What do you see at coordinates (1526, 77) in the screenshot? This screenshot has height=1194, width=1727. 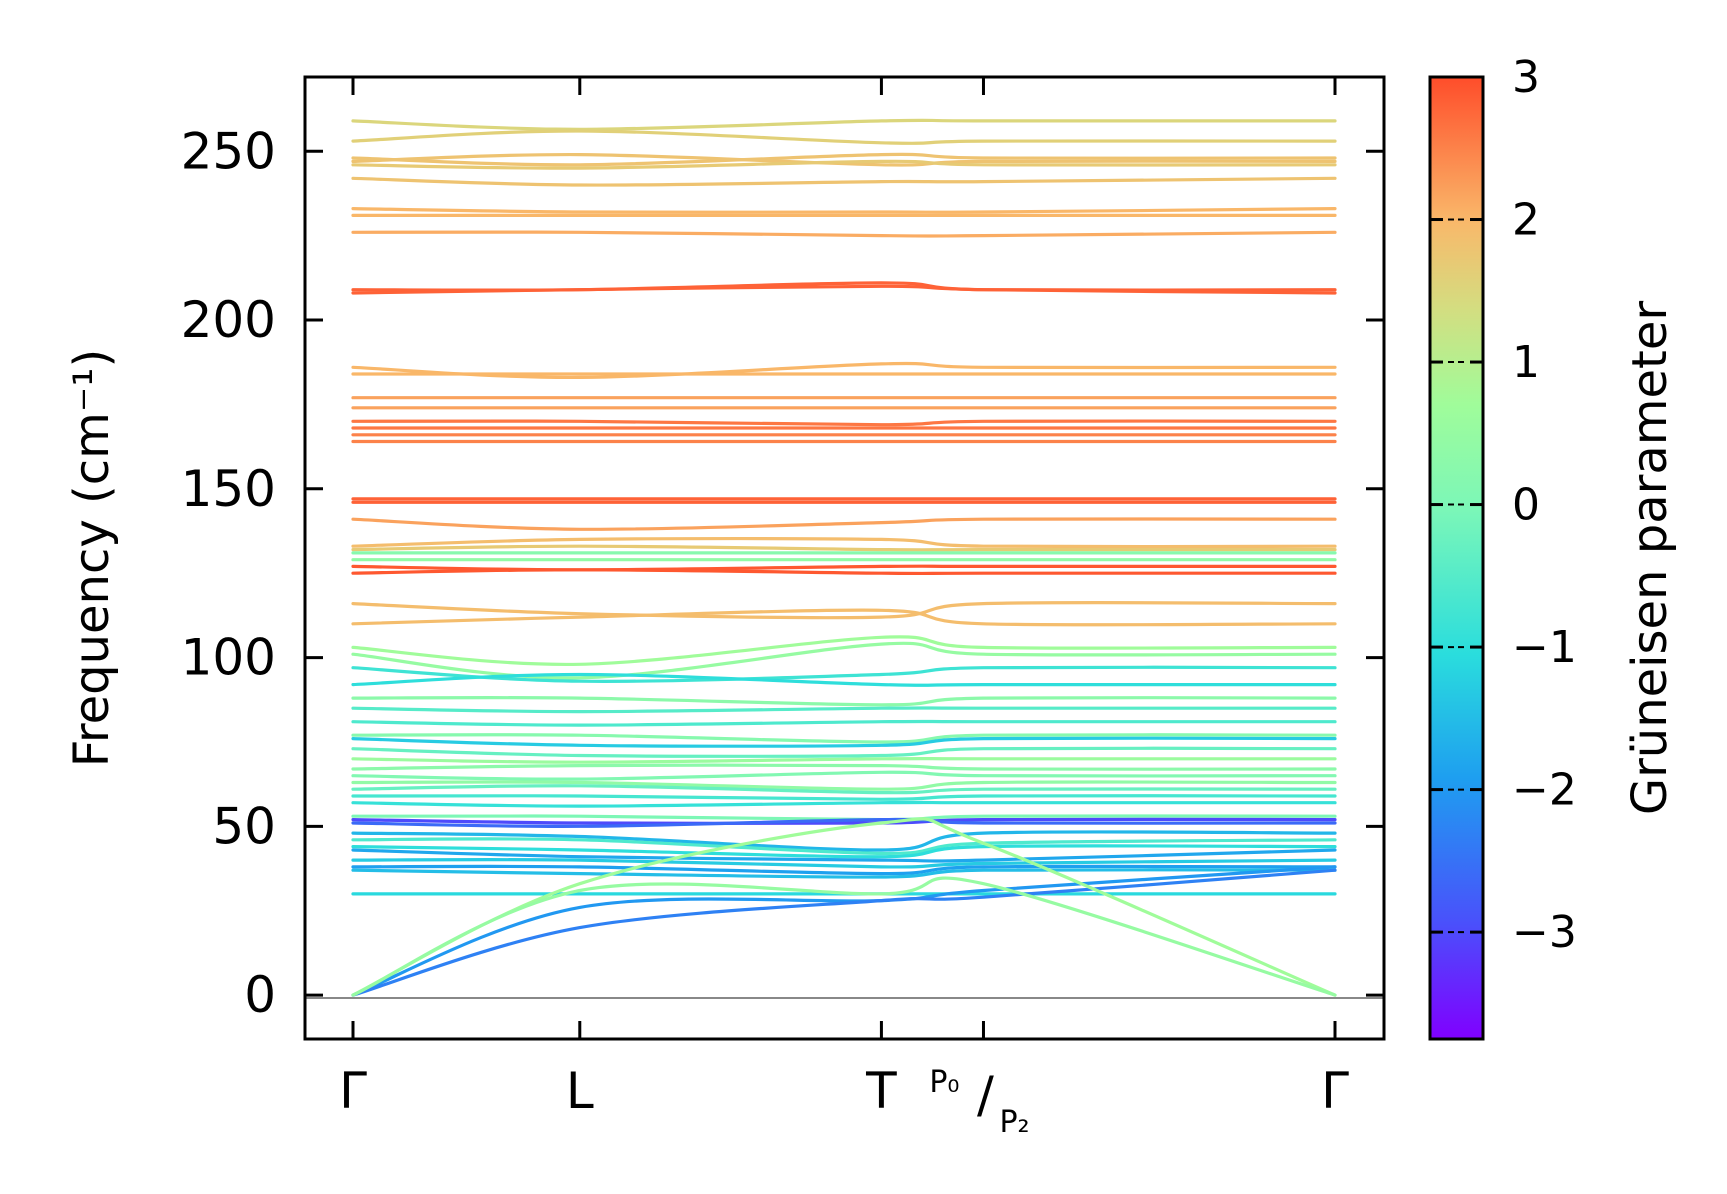 I see `colorbar-tick-label: 3` at bounding box center [1526, 77].